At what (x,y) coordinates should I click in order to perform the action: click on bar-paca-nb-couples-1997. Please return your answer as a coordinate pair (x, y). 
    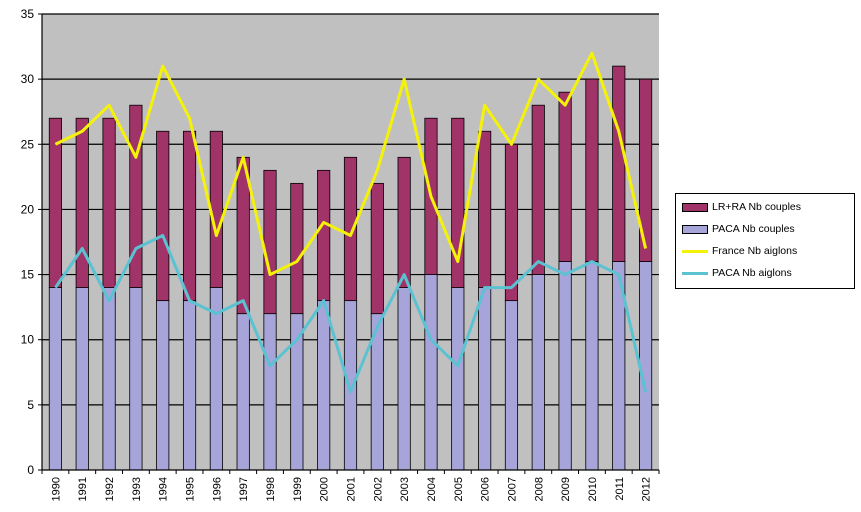
    Looking at the image, I should click on (243, 392).